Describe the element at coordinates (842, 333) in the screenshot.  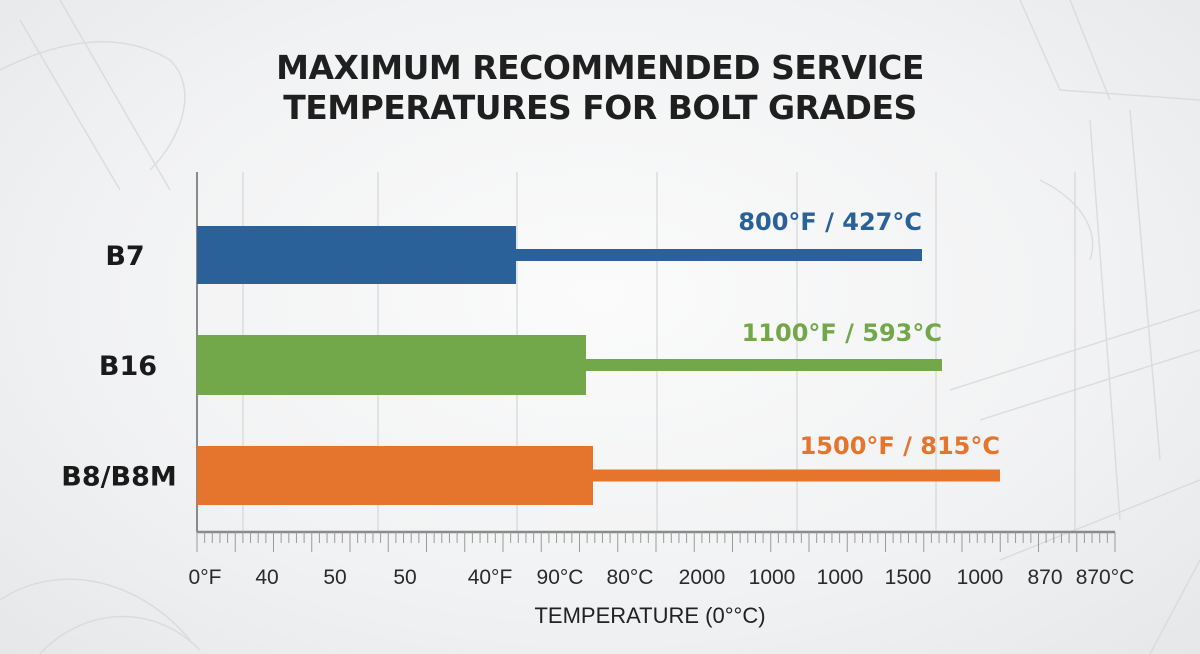
I see `data-label: 1100°F / 593°C` at that location.